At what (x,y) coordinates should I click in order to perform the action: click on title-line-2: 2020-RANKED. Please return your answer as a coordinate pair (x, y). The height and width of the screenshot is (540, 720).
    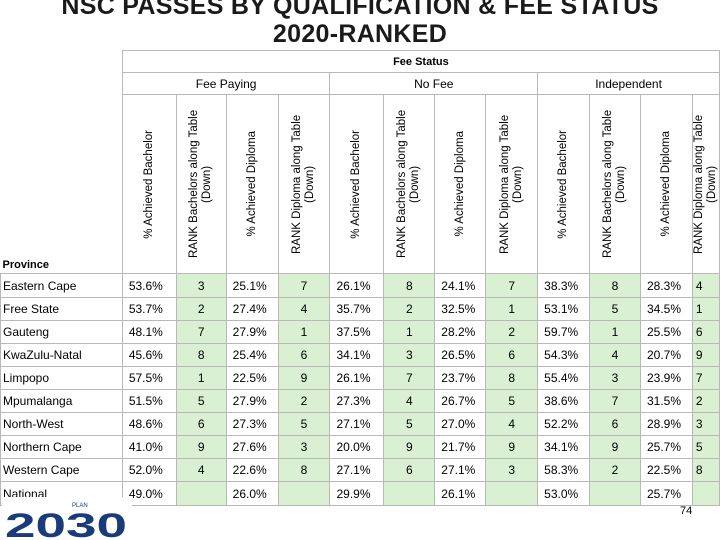
    Looking at the image, I should click on (360, 34).